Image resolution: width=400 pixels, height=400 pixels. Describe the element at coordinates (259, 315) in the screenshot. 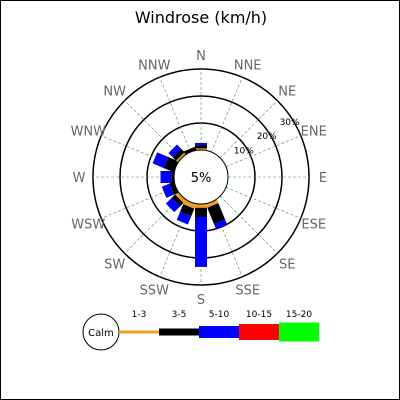

I see `legend-label-10-15: 10-15` at that location.